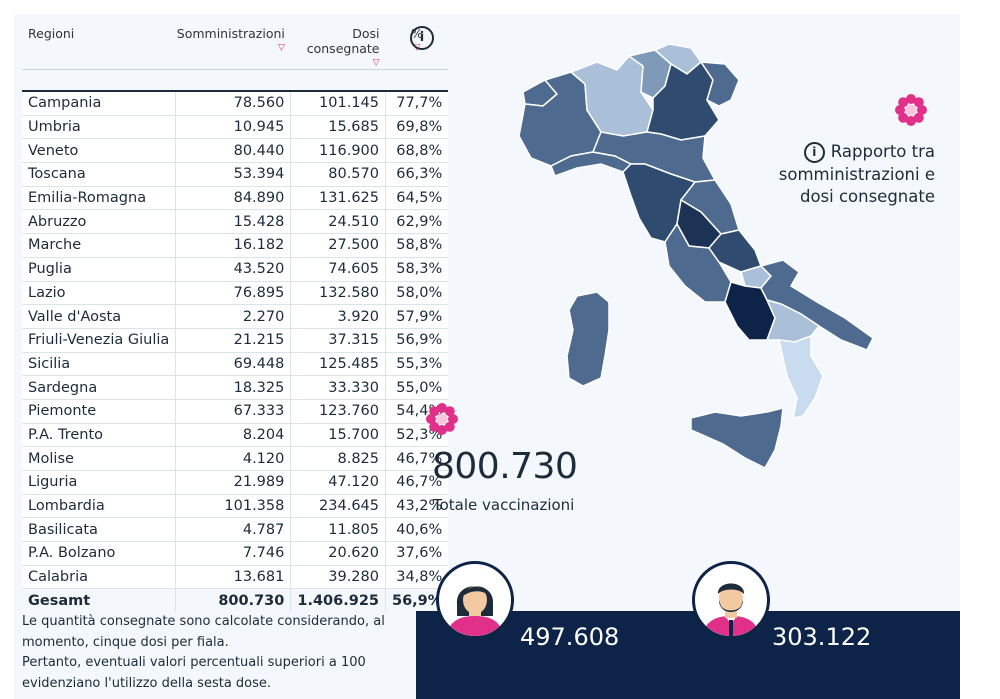  I want to click on somministrazioni-cell: 7.746, so click(233, 553).